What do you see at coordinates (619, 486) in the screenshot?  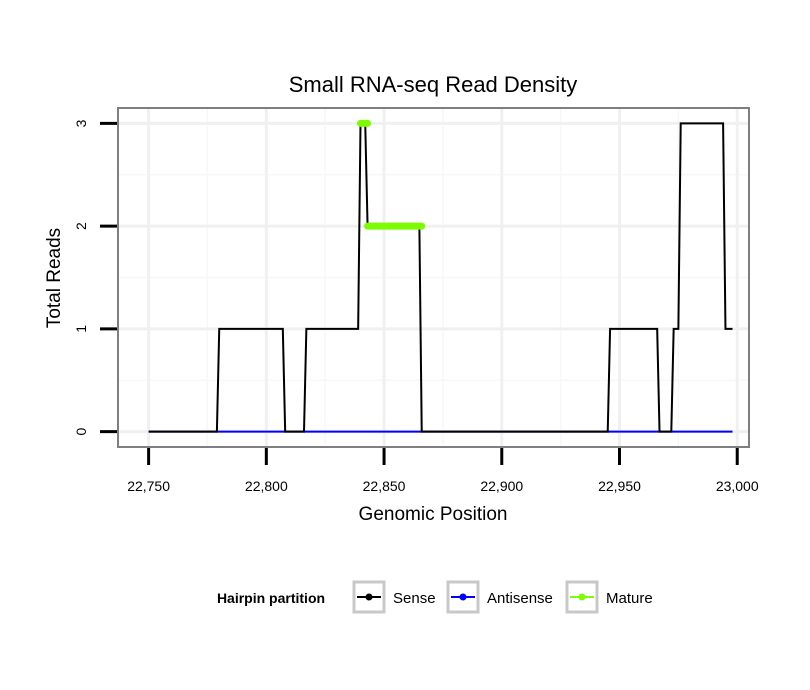 I see `x-tick-label: 22,950` at bounding box center [619, 486].